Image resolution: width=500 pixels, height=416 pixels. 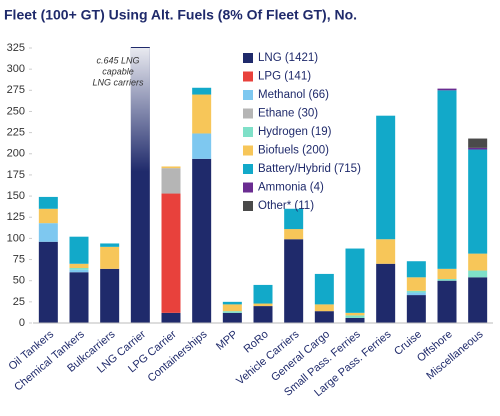 I want to click on overflow-fade, so click(x=140, y=110).